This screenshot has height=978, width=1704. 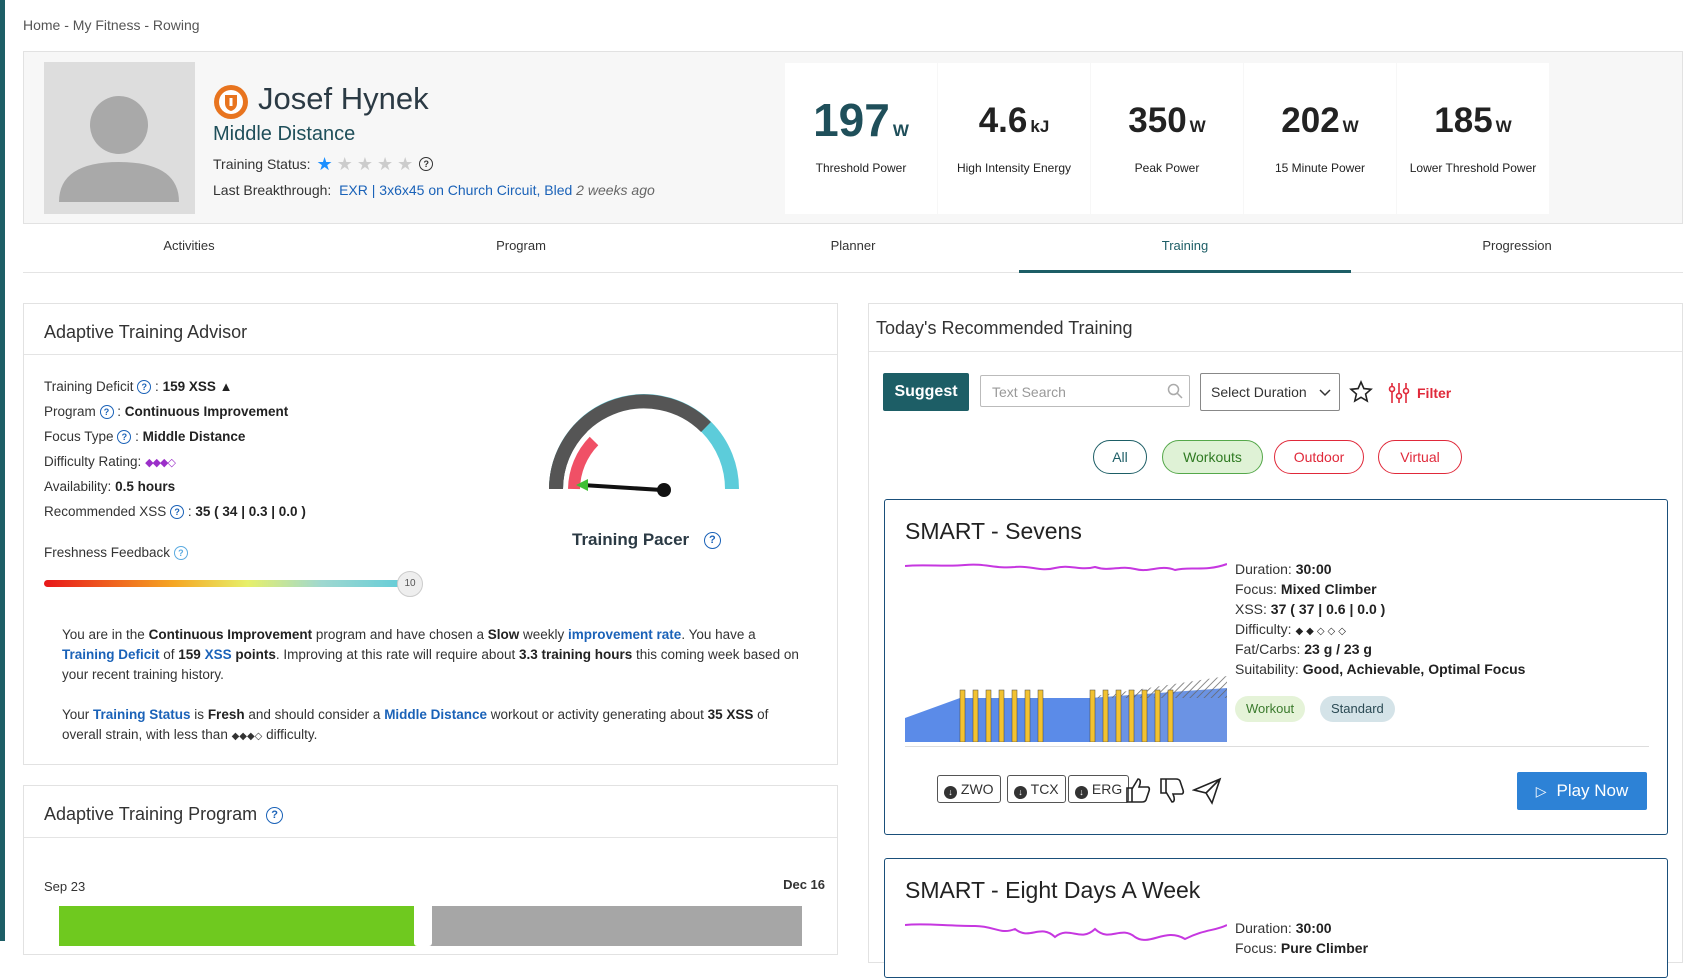 What do you see at coordinates (1319, 457) in the screenshot?
I see `pill-outdoor: Outdoor` at bounding box center [1319, 457].